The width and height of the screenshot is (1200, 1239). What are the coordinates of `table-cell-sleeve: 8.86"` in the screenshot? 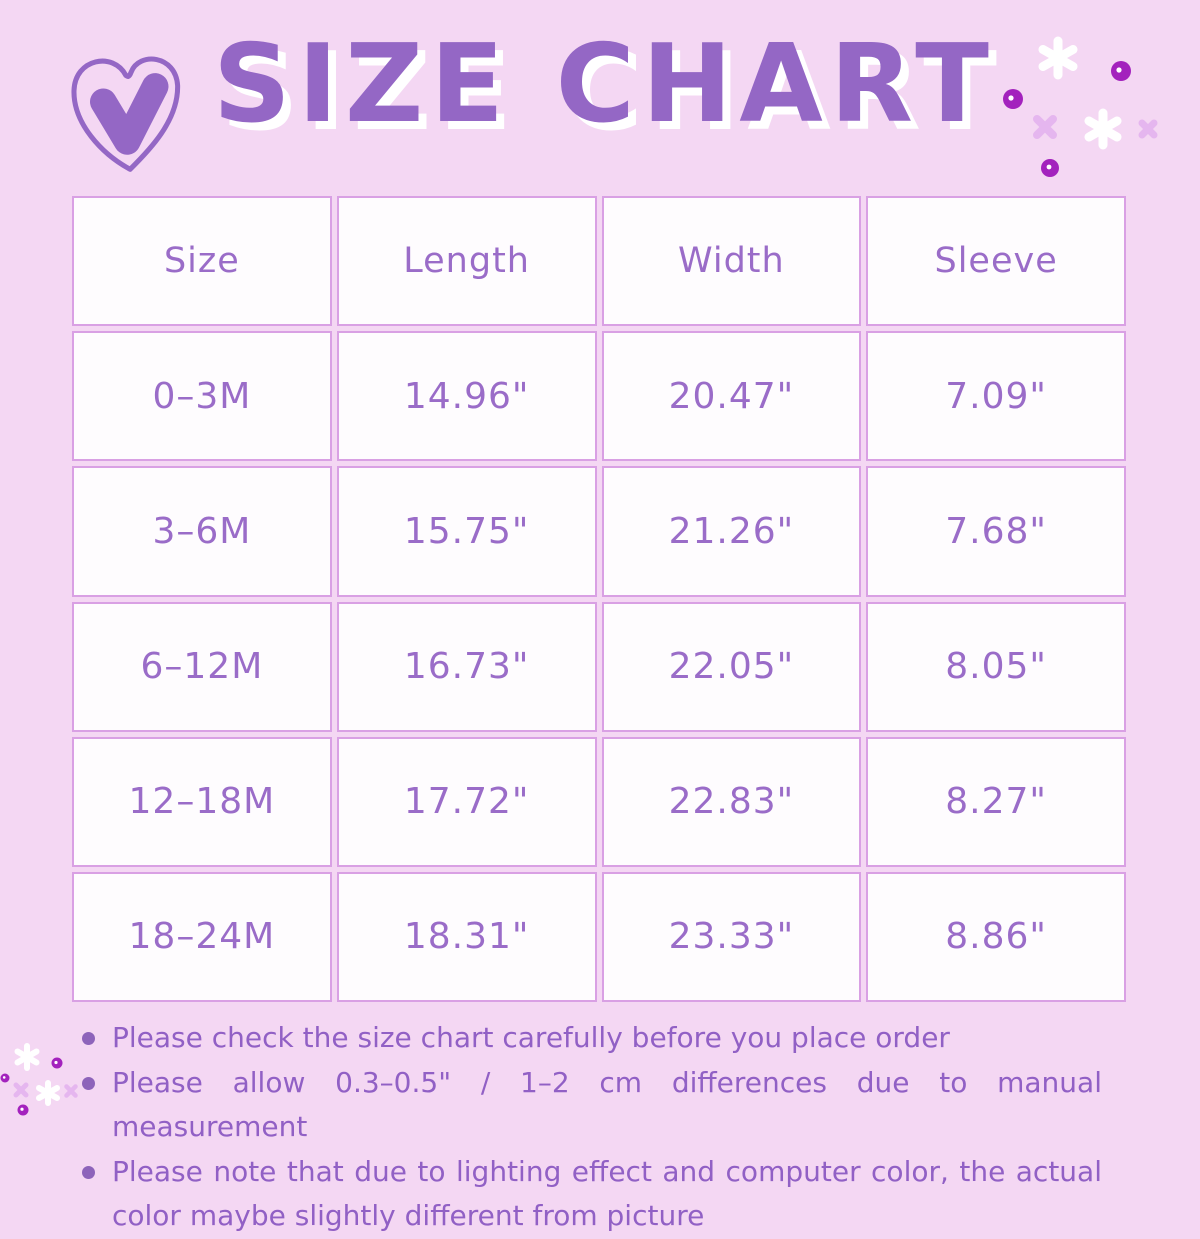 It's located at (996, 936).